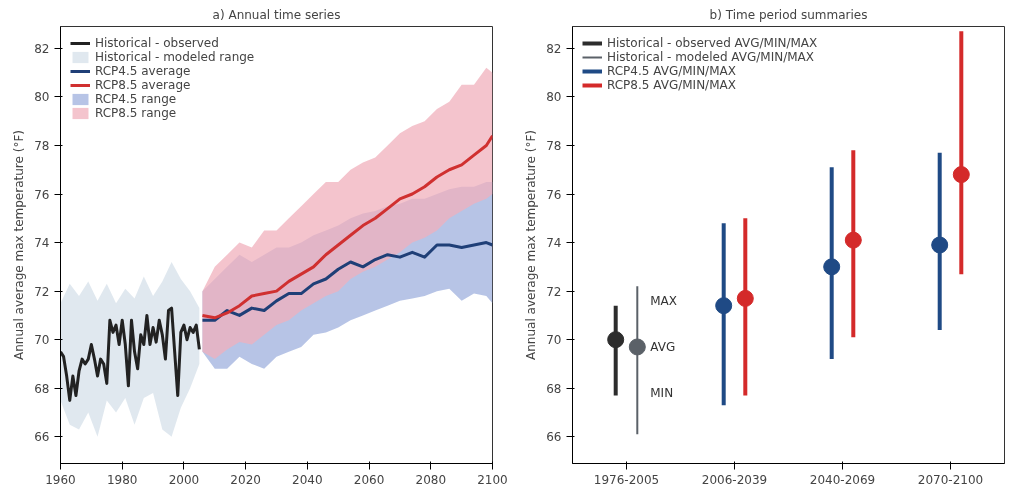 The width and height of the screenshot is (1028, 488). I want to click on x-tick-label: 2060, so click(369, 479).